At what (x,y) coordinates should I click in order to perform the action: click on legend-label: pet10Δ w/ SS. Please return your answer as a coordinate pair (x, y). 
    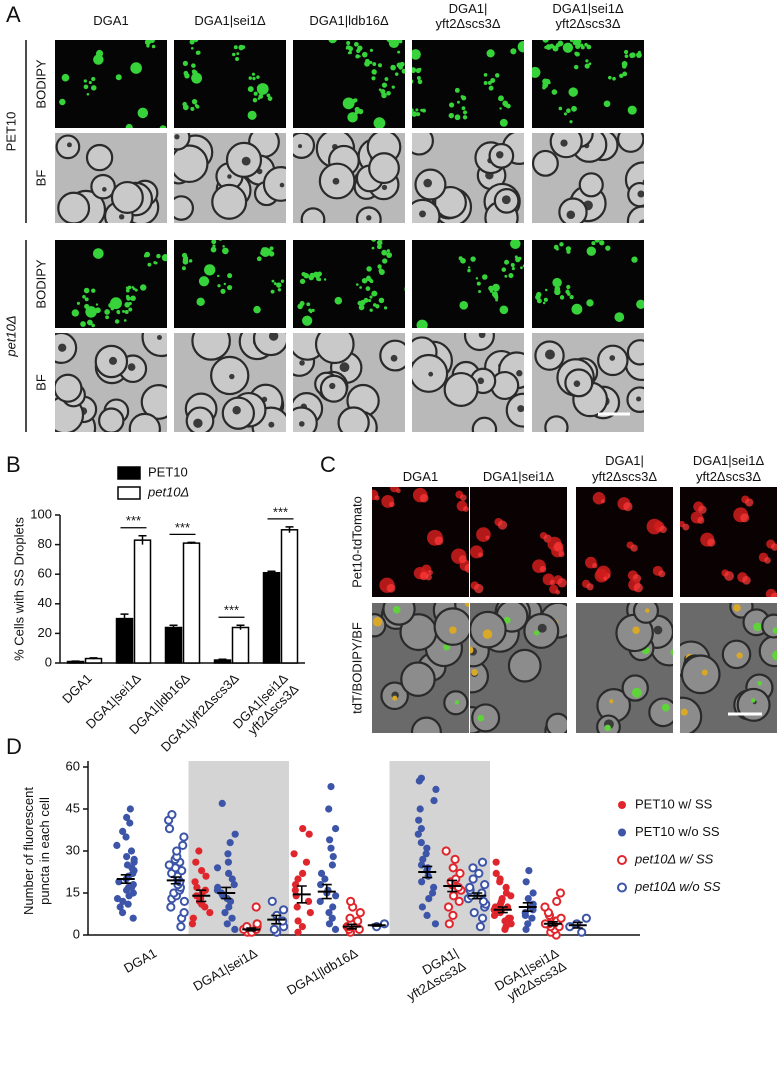
    Looking at the image, I should click on (674, 858).